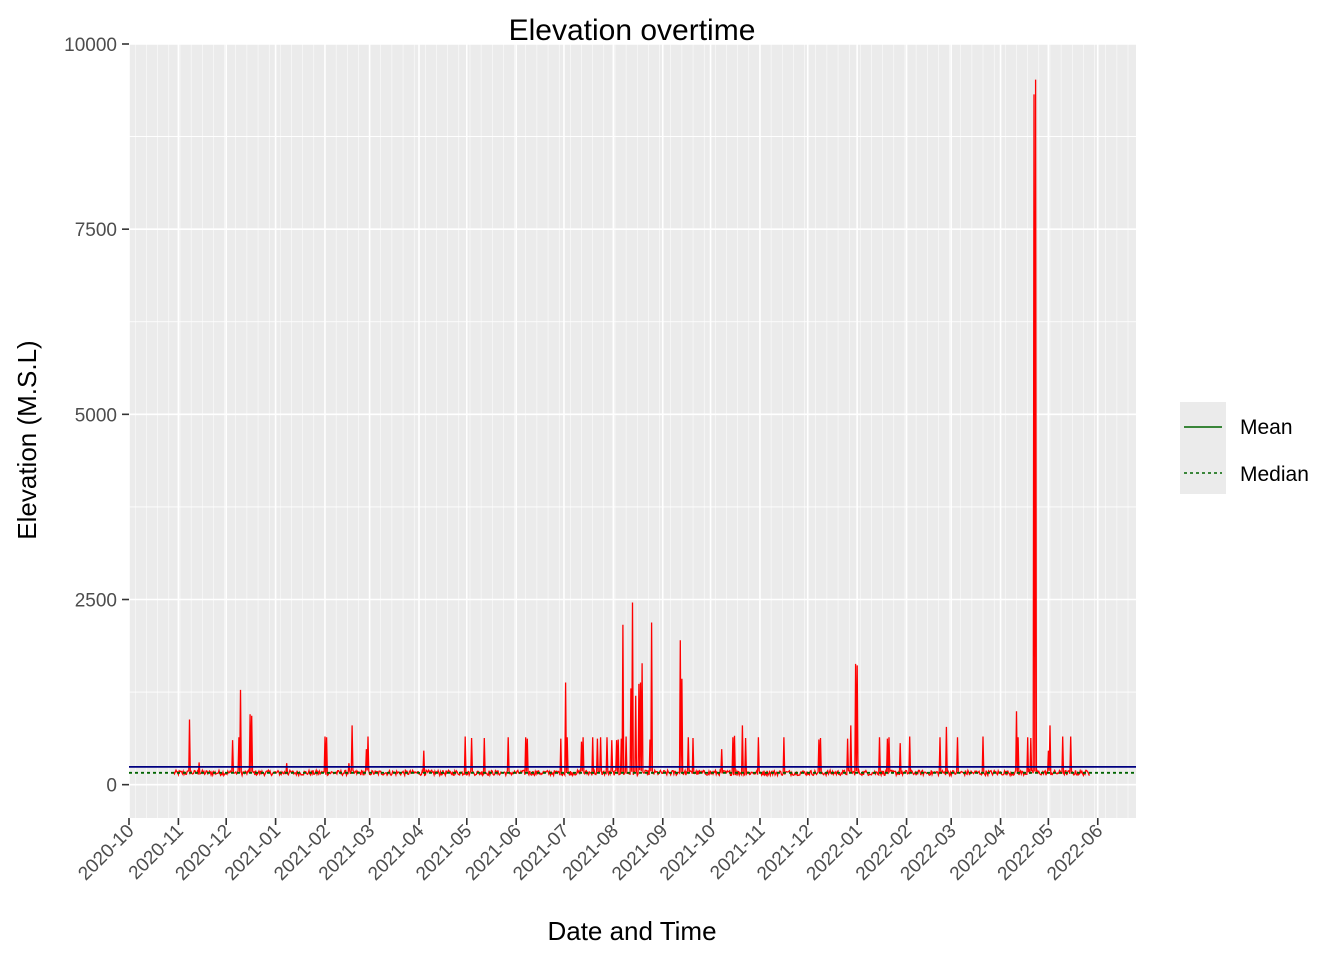 This screenshot has height=965, width=1344. What do you see at coordinates (96, 230) in the screenshot?
I see `y-tick-label: 7500` at bounding box center [96, 230].